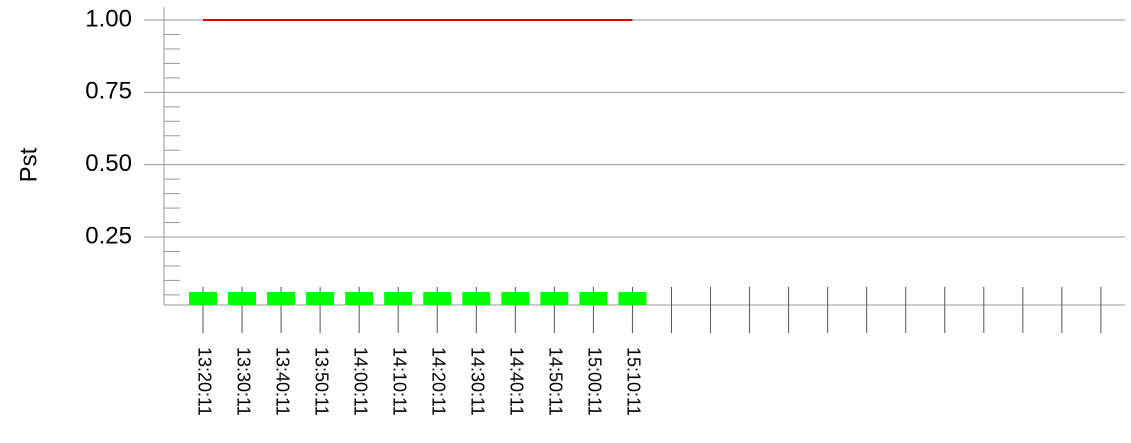 This screenshot has width=1131, height=443. I want to click on x-tick-label: 15:00:11, so click(595, 381).